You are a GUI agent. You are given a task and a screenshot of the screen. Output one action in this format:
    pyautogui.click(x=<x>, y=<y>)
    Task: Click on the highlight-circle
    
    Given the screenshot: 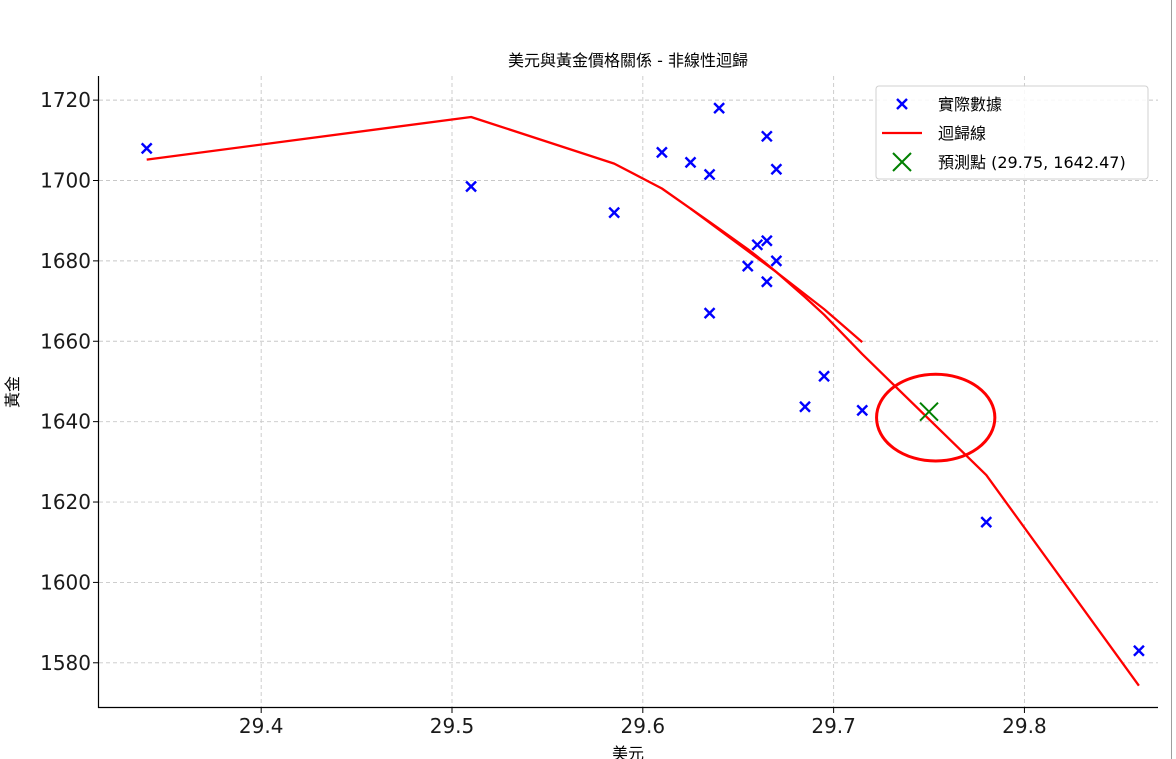 What is the action you would take?
    pyautogui.click(x=936, y=417)
    